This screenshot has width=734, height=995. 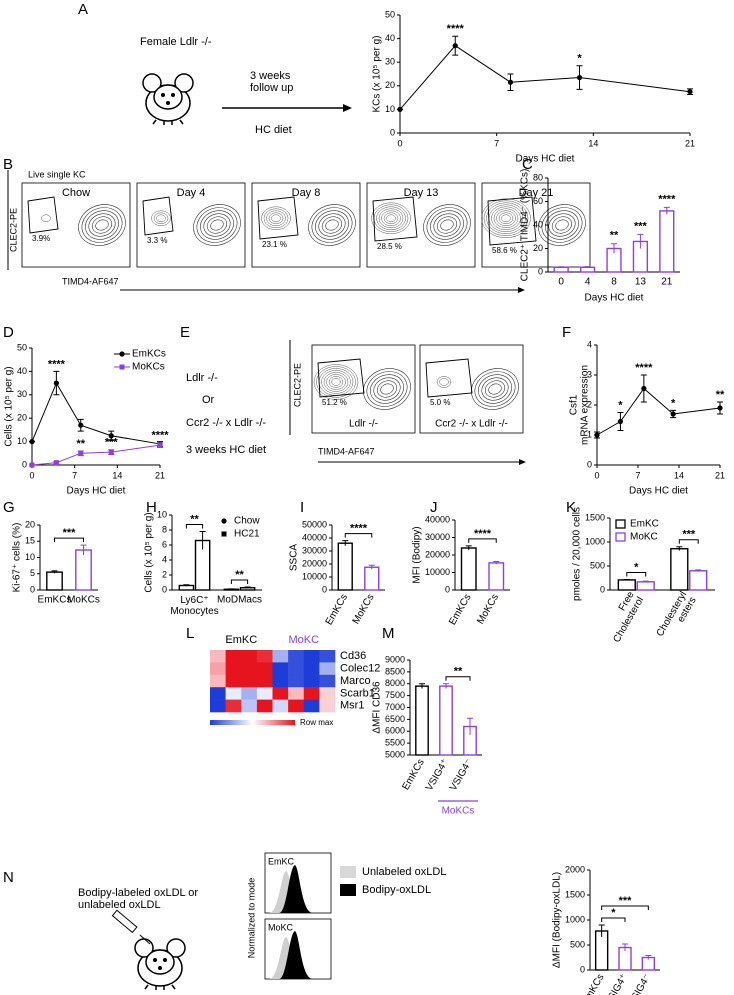 What do you see at coordinates (194, 600) in the screenshot?
I see `text-line: Ly6C⁺` at bounding box center [194, 600].